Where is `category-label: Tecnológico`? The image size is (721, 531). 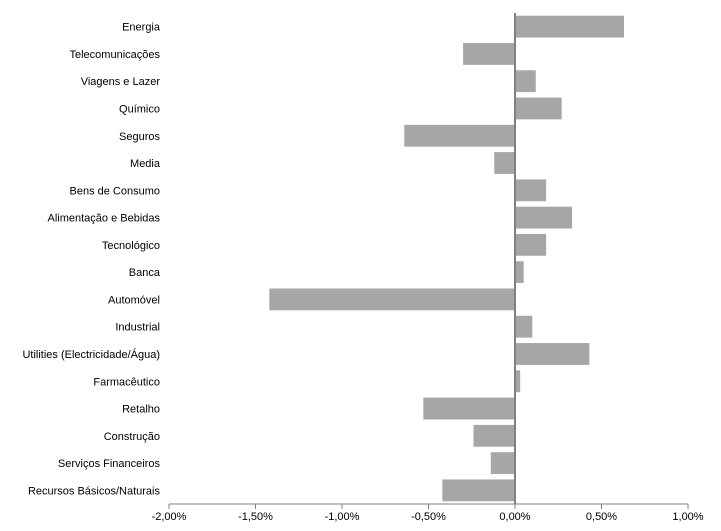
category-label: Tecnológico is located at coordinates (131, 246).